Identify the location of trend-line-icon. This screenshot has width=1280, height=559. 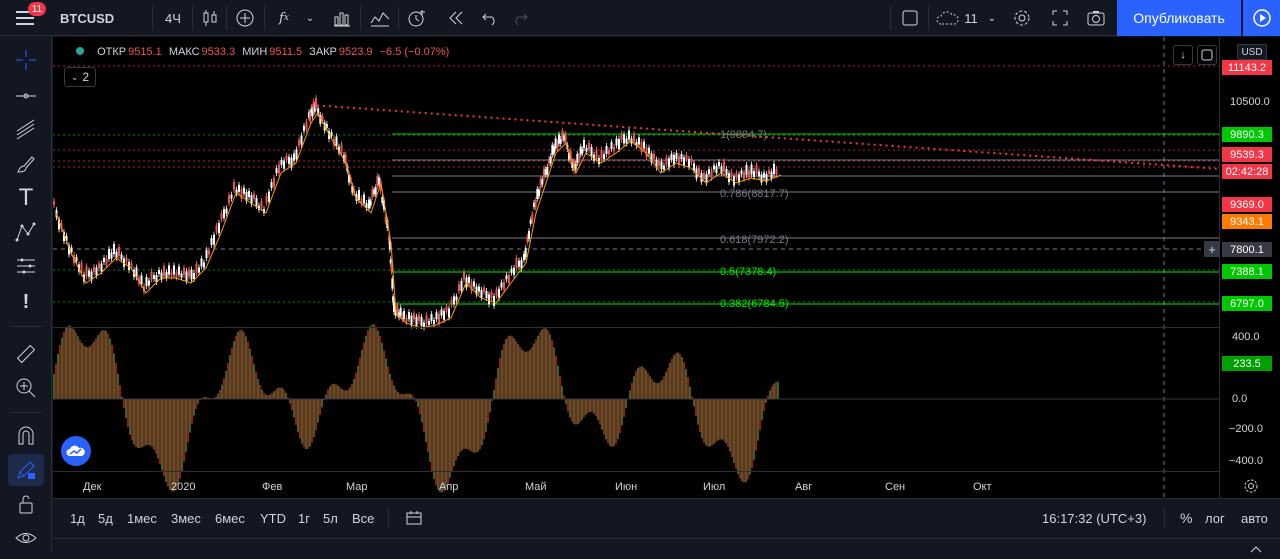
(26, 96).